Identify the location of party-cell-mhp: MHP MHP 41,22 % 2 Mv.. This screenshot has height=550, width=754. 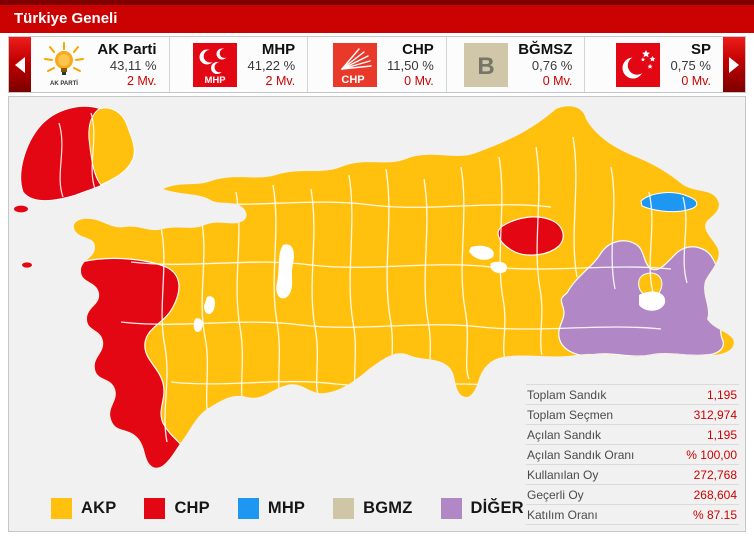
(238, 64).